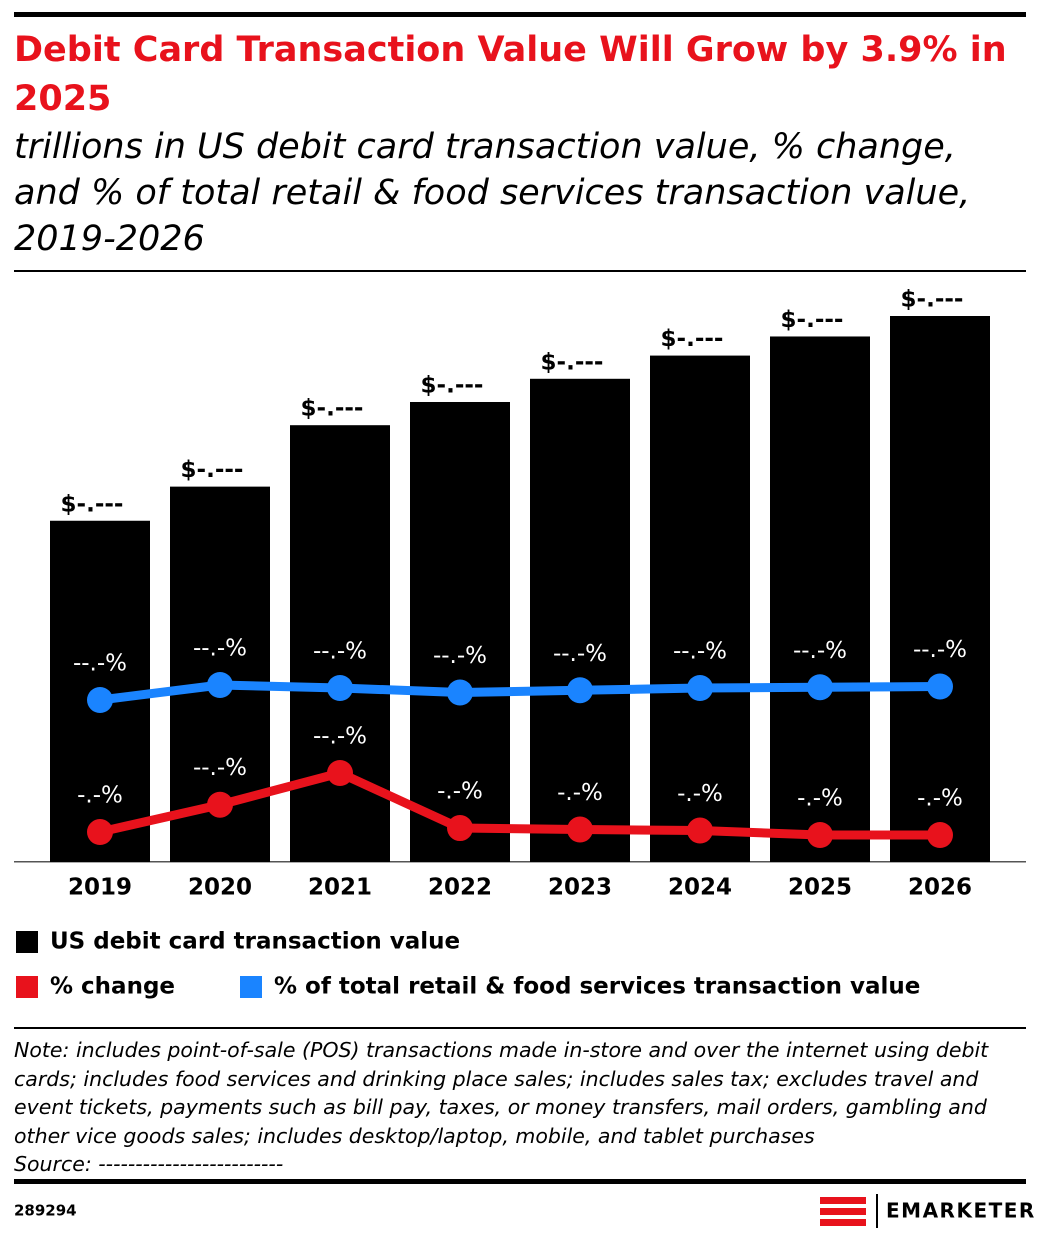  What do you see at coordinates (961, 1211) in the screenshot?
I see `brand: EMARKETER` at bounding box center [961, 1211].